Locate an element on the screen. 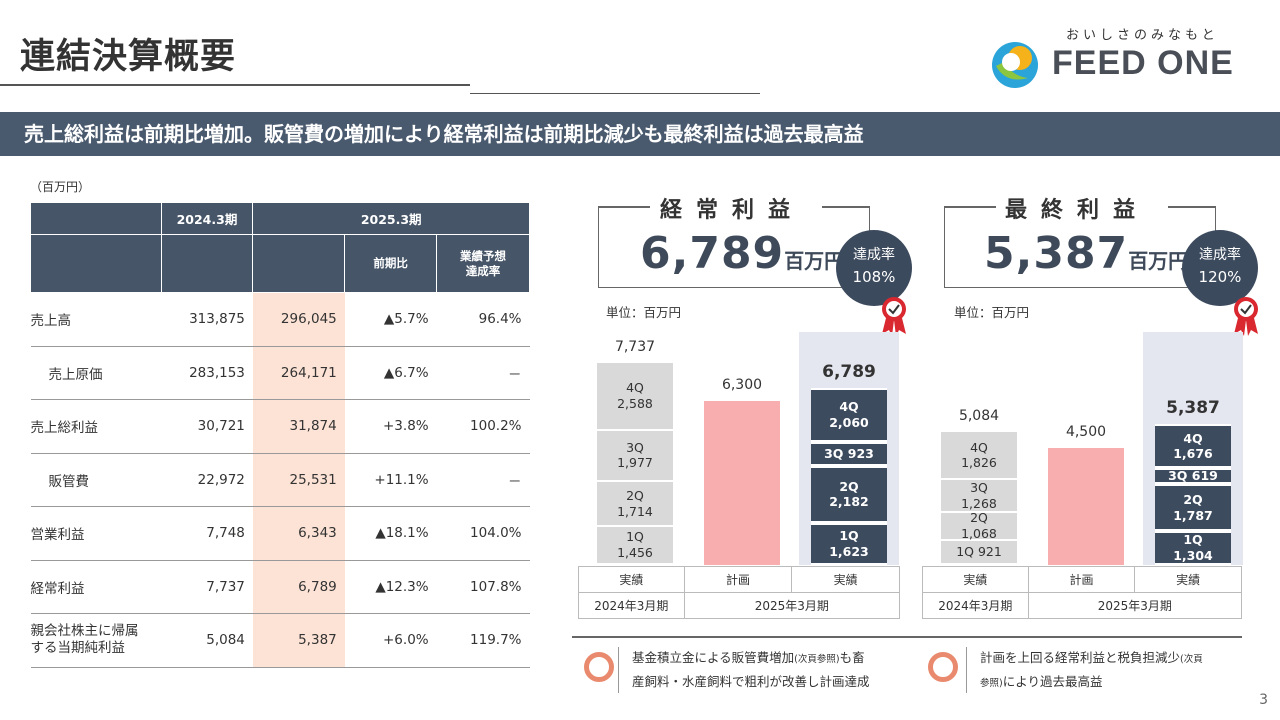 The width and height of the screenshot is (1280, 720). net-bar-segment-2q: 2Q 1,068 is located at coordinates (979, 525).